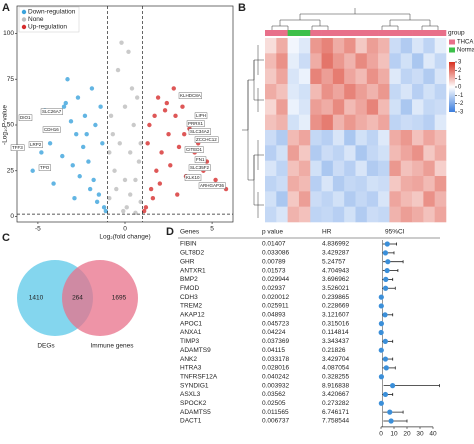 The image size is (474, 444). What do you see at coordinates (334, 350) in the screenshot?
I see `hazard-ratio: 0.21826` at bounding box center [334, 350].